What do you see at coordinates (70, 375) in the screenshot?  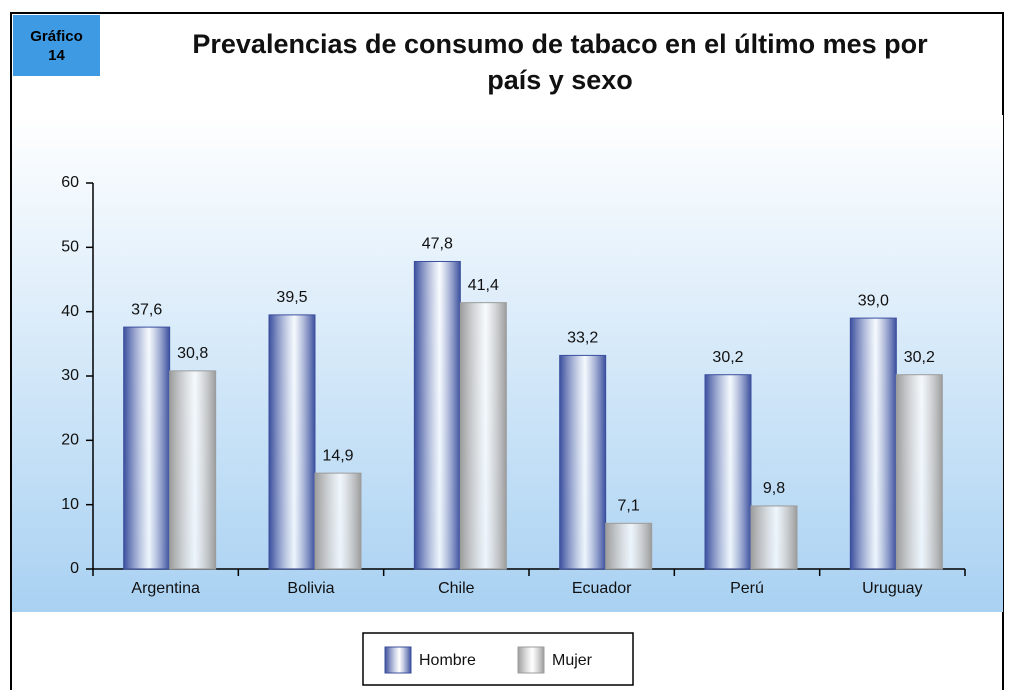 I see `y-tick-label: 30` at bounding box center [70, 375].